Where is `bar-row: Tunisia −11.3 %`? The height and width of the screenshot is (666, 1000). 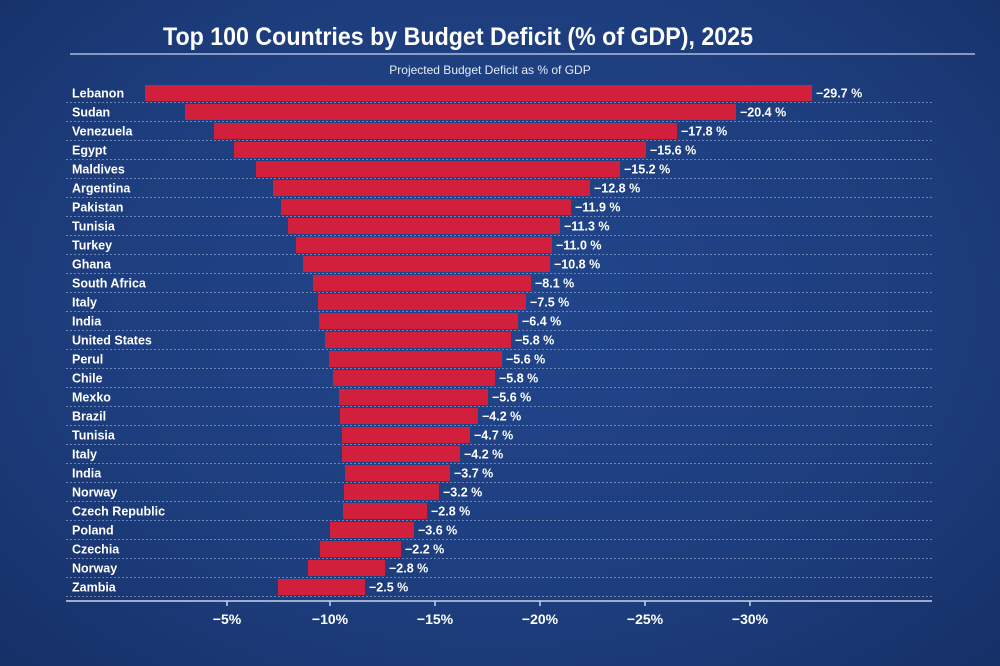 bar-row: Tunisia −11.3 % is located at coordinates (499, 227).